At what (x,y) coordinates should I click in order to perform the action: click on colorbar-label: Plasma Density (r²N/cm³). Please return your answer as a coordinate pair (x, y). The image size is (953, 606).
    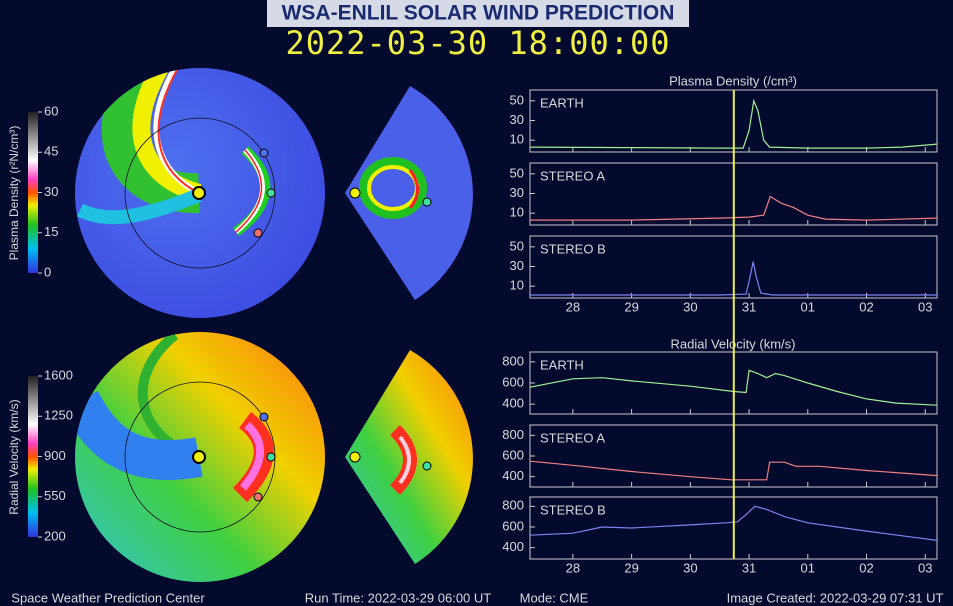
    Looking at the image, I should click on (14, 193).